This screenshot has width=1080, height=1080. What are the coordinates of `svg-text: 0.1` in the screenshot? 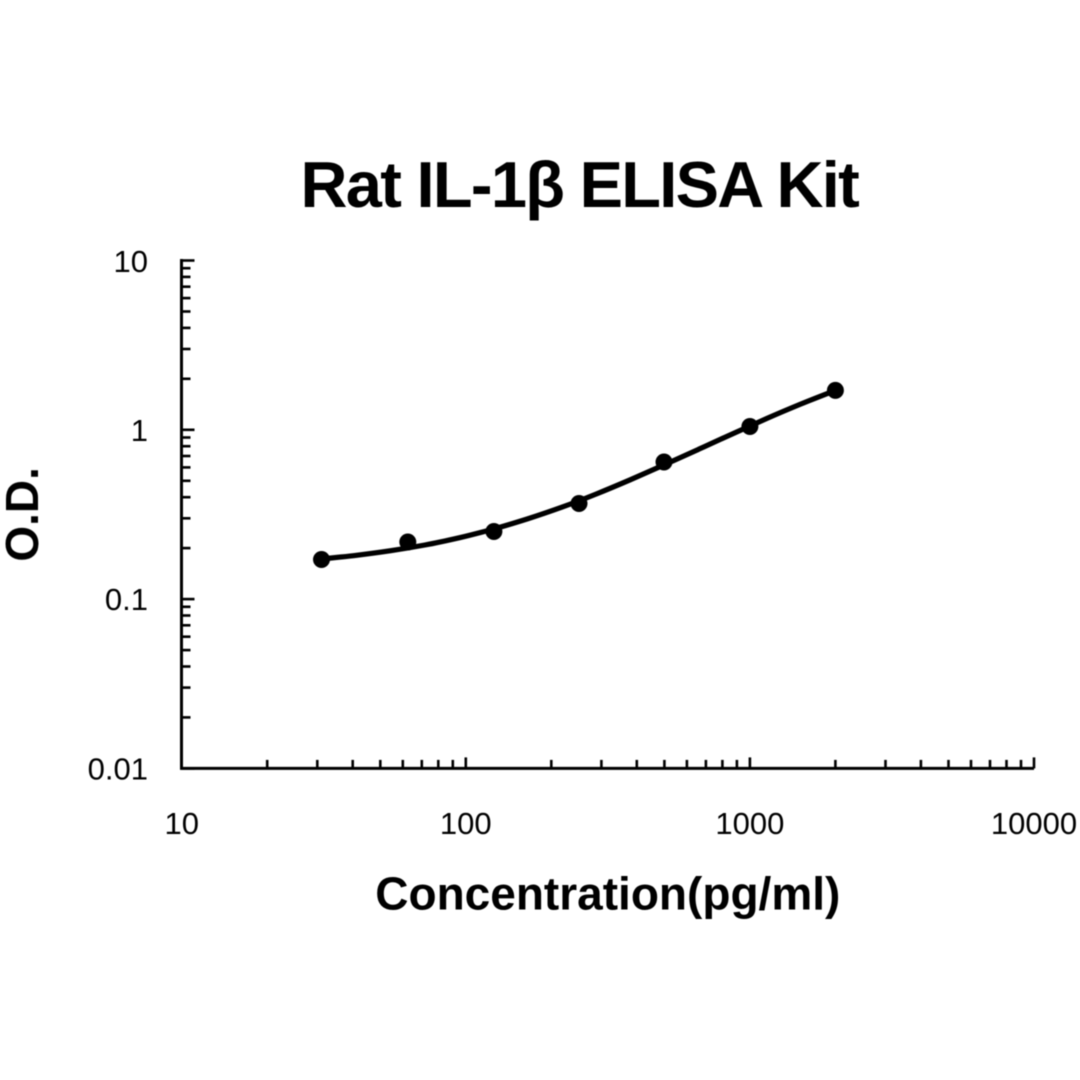 It's located at (126, 599).